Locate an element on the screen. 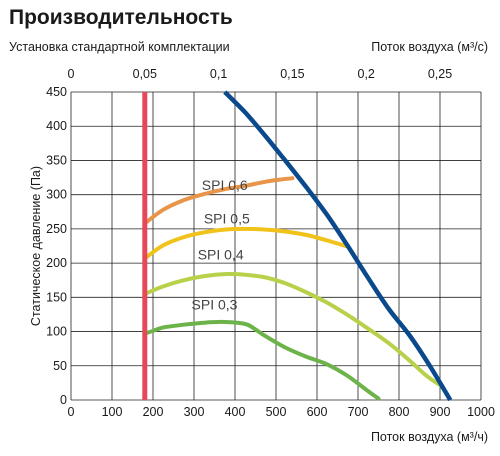 The height and width of the screenshot is (456, 500). y-tick-label: 200 is located at coordinates (56, 263).